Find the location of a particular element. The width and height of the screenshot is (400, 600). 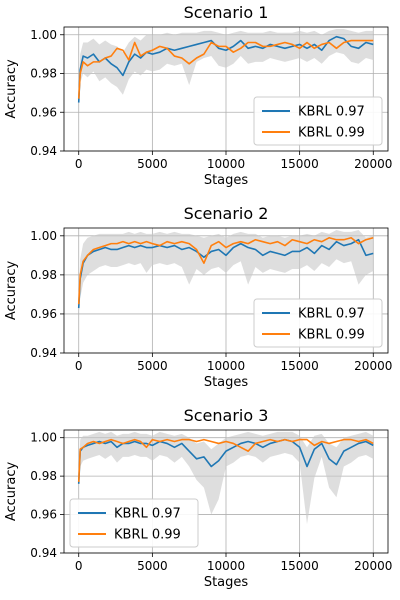

chart-title: Scenario 3 is located at coordinates (226, 415).